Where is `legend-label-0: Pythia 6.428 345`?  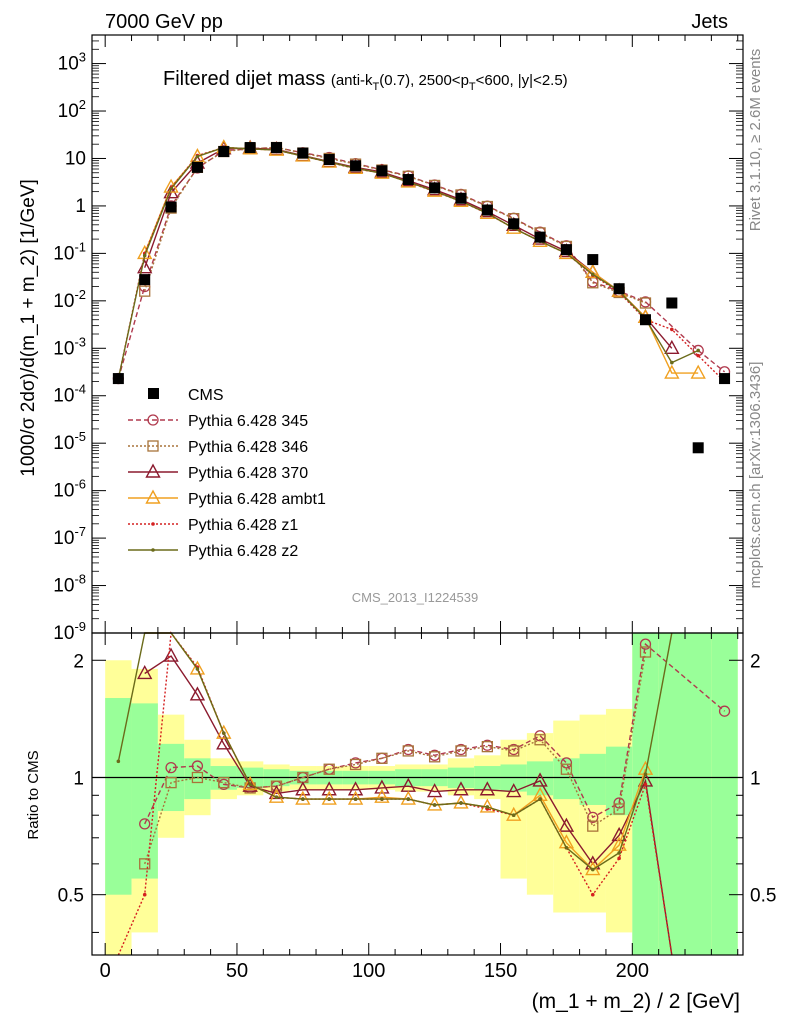 legend-label-0: Pythia 6.428 345 is located at coordinates (248, 421).